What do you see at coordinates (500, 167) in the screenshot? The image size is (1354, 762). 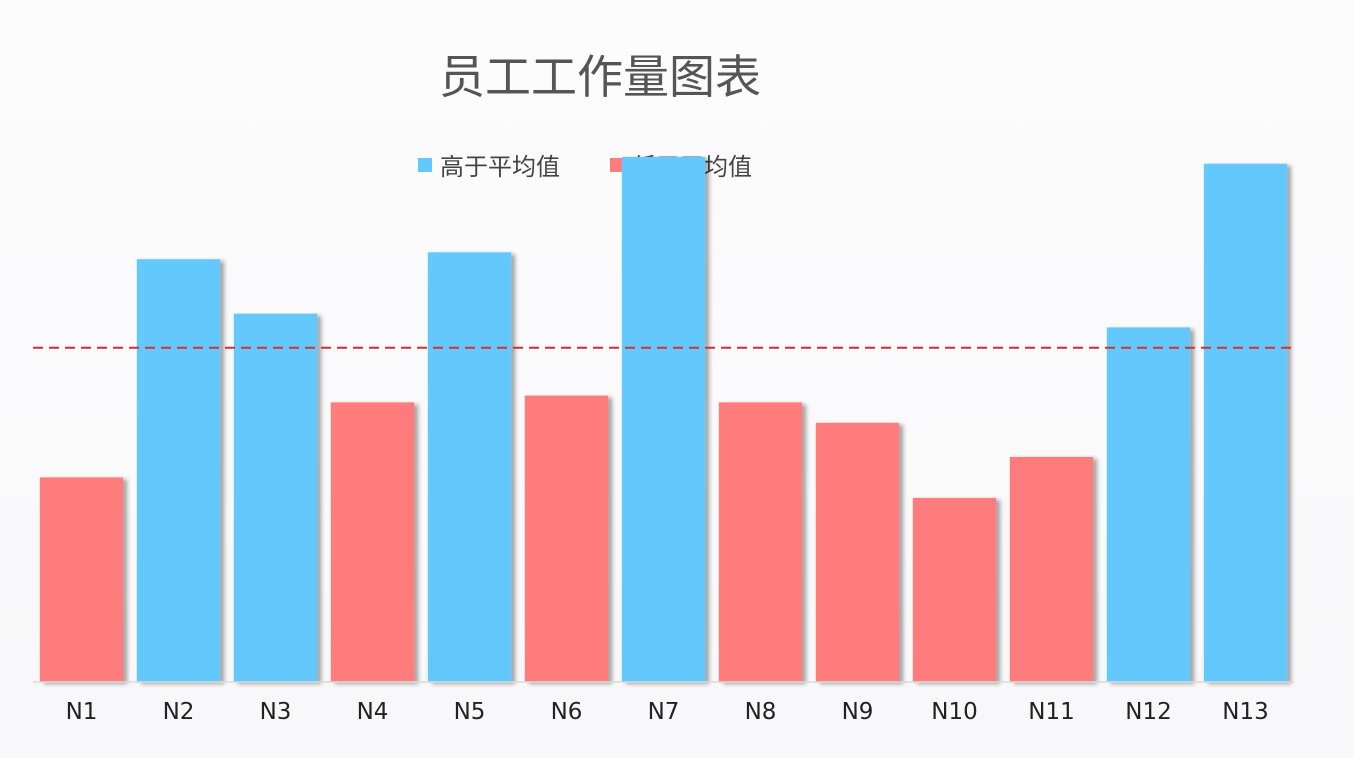 I see `legend-label-high: 高于平均值` at bounding box center [500, 167].